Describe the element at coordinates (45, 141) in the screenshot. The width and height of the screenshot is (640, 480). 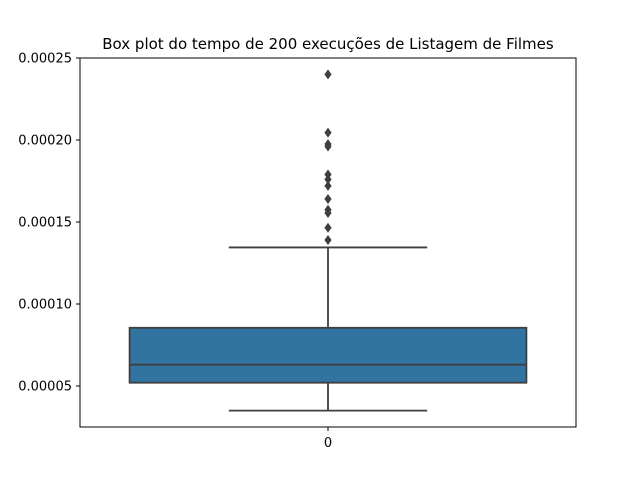
I see `y-tick-label: 0.00020` at that location.